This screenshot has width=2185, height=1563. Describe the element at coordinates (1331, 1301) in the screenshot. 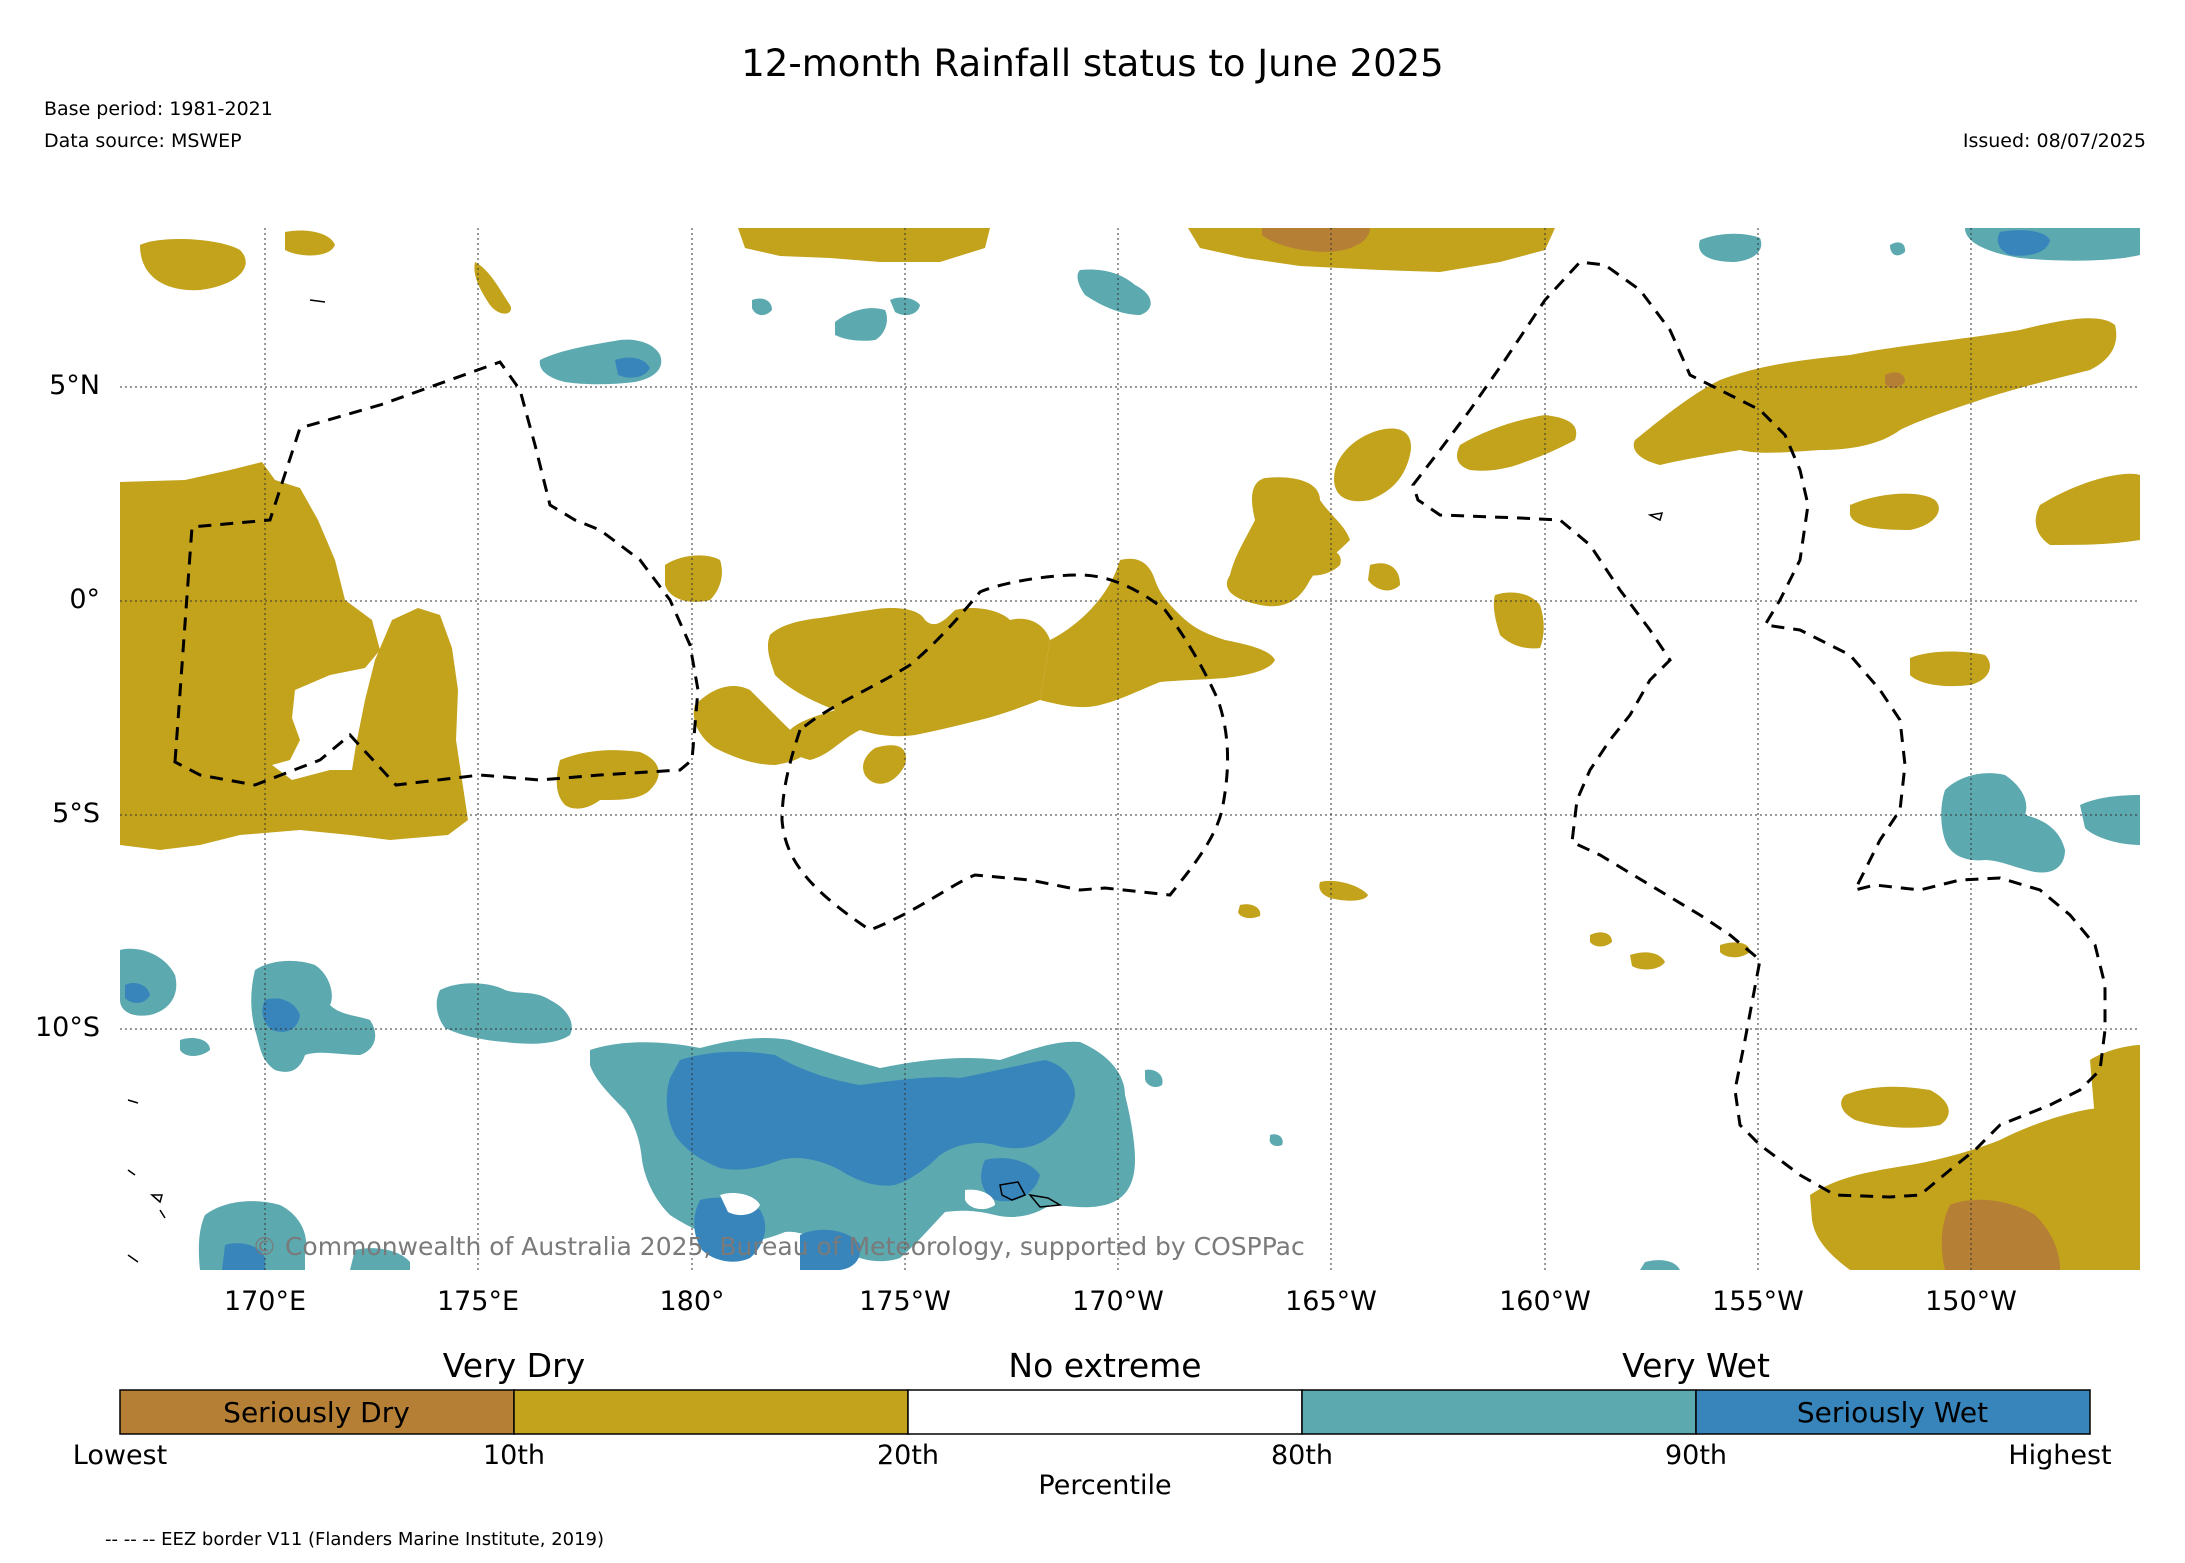

I see `lon-label-165w: 165°W` at that location.